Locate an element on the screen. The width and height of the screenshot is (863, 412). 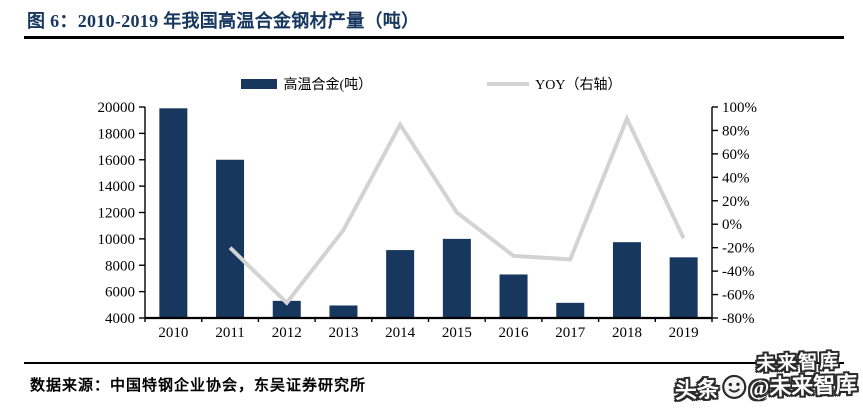
legend-label-bar: 高温合金(吨） is located at coordinates (328, 85).